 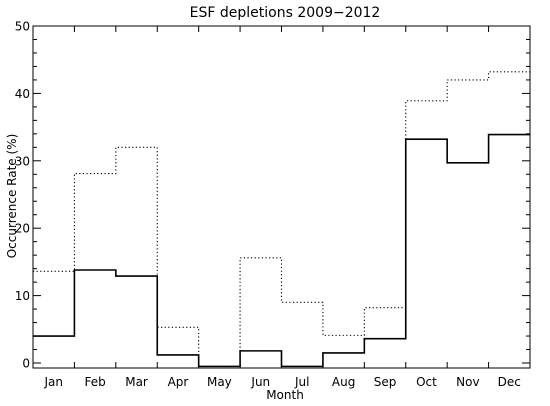 I want to click on y-tick-label: 0, so click(x=26, y=364).